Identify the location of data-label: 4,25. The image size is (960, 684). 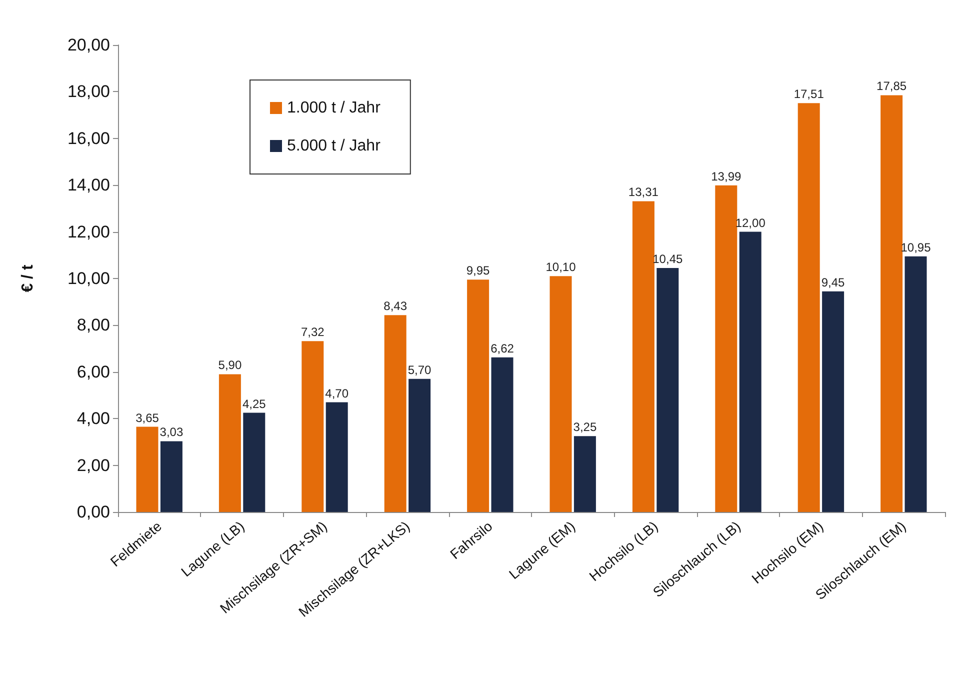
(254, 403).